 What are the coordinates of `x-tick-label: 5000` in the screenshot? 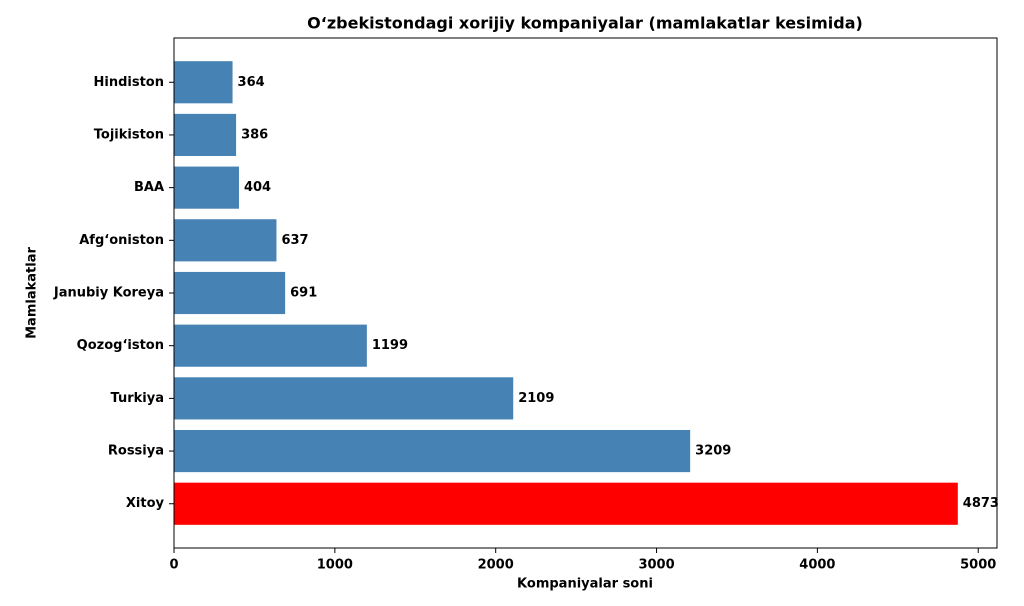 It's located at (978, 565).